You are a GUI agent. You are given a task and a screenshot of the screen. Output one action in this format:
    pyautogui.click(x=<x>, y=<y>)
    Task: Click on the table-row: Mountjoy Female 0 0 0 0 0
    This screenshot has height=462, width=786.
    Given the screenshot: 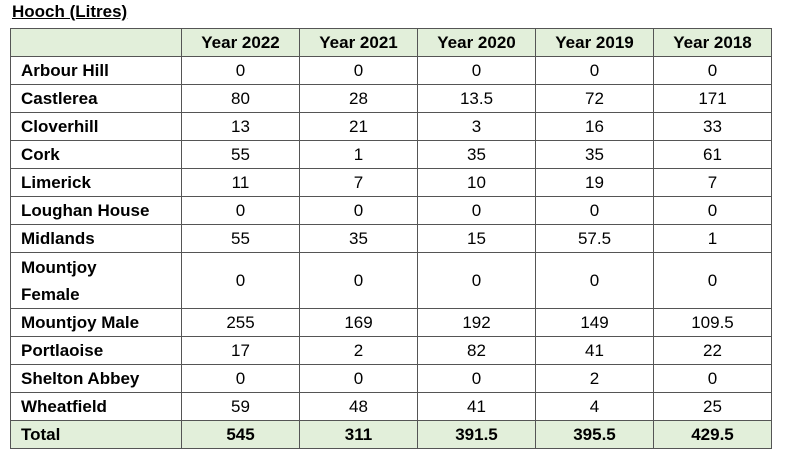 What is the action you would take?
    pyautogui.click(x=391, y=280)
    